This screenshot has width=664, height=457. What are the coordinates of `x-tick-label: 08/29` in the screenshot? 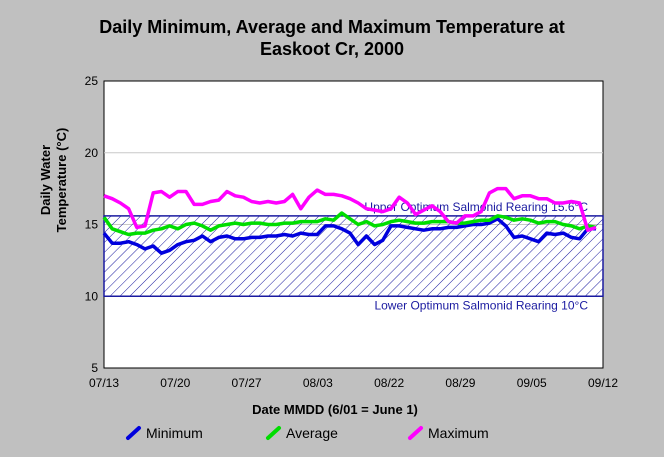 It's located at (460, 383).